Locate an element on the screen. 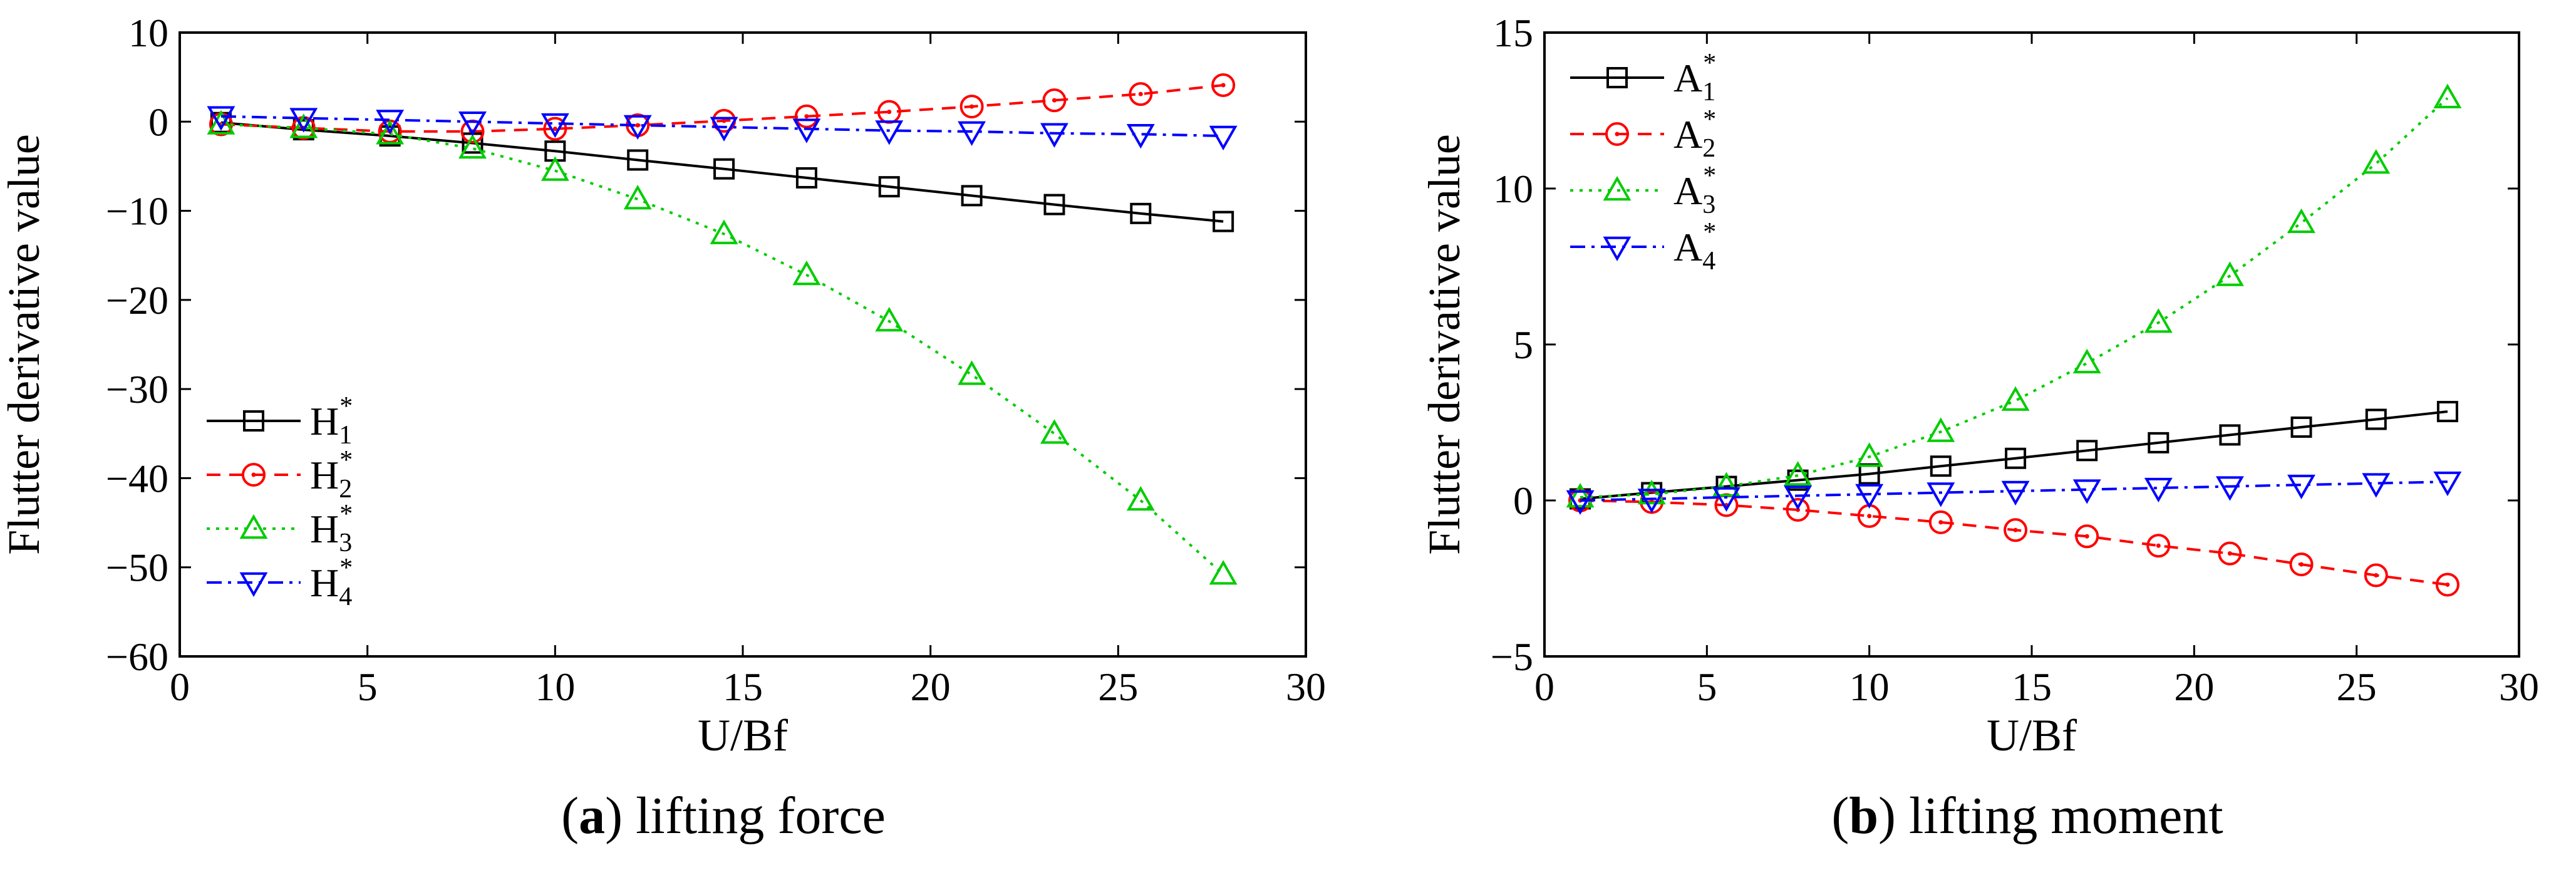 The image size is (2576, 875). data-point-A2-10-ring is located at coordinates (2301, 564).